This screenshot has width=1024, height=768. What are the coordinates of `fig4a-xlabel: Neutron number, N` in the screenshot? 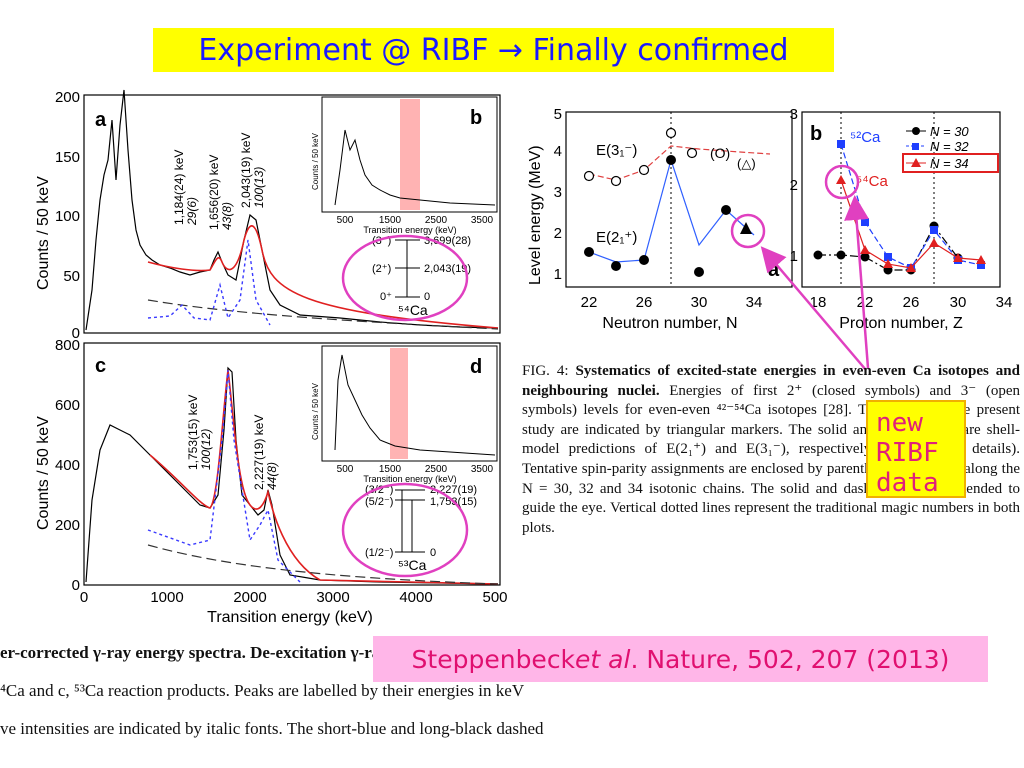 It's located at (669, 323).